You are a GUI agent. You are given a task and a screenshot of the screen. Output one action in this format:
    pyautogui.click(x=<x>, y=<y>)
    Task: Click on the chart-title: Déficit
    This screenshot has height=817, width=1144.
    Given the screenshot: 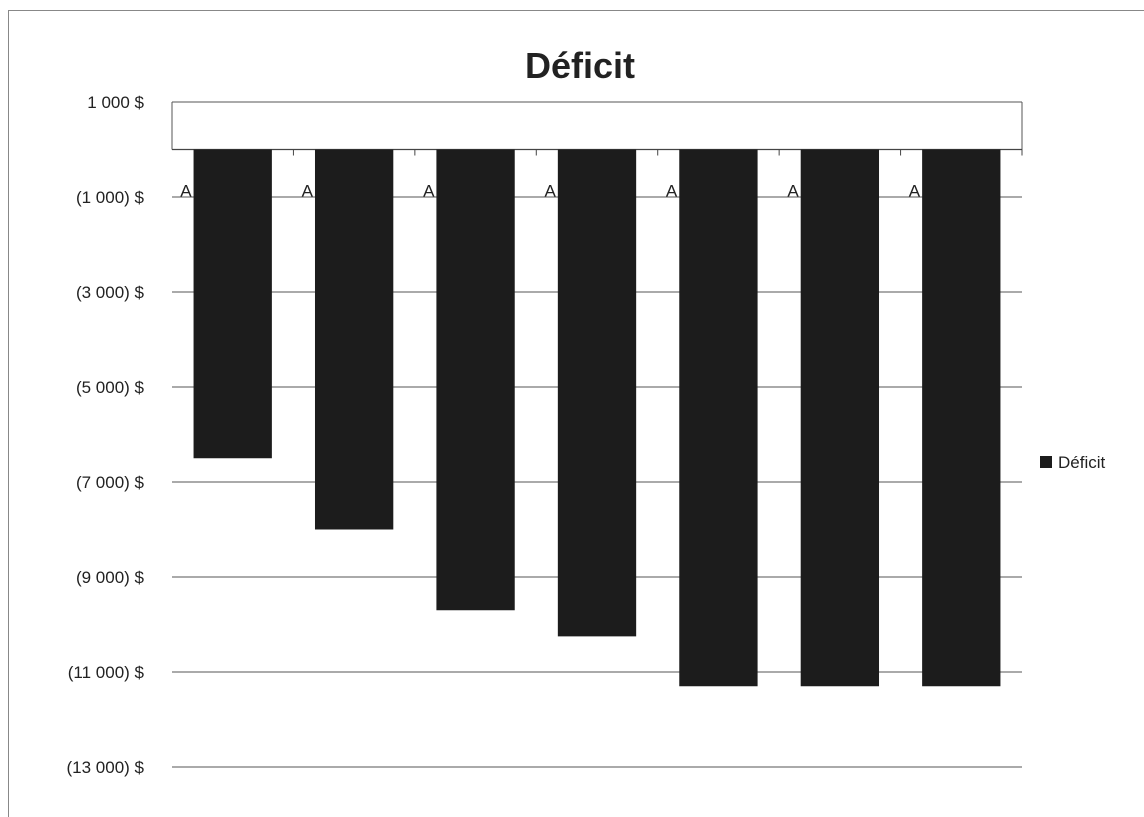 What is the action you would take?
    pyautogui.click(x=580, y=65)
    